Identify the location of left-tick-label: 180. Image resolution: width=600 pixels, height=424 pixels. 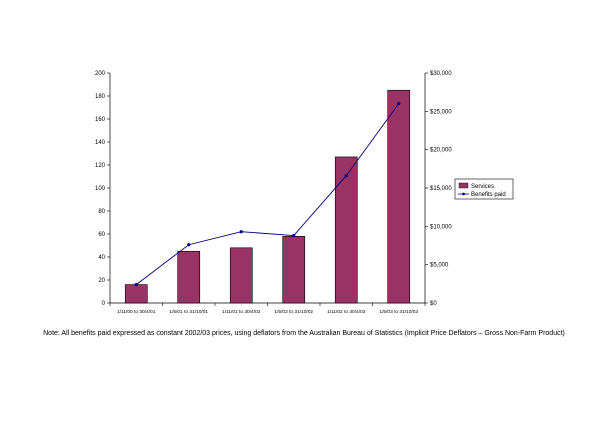
(100, 97).